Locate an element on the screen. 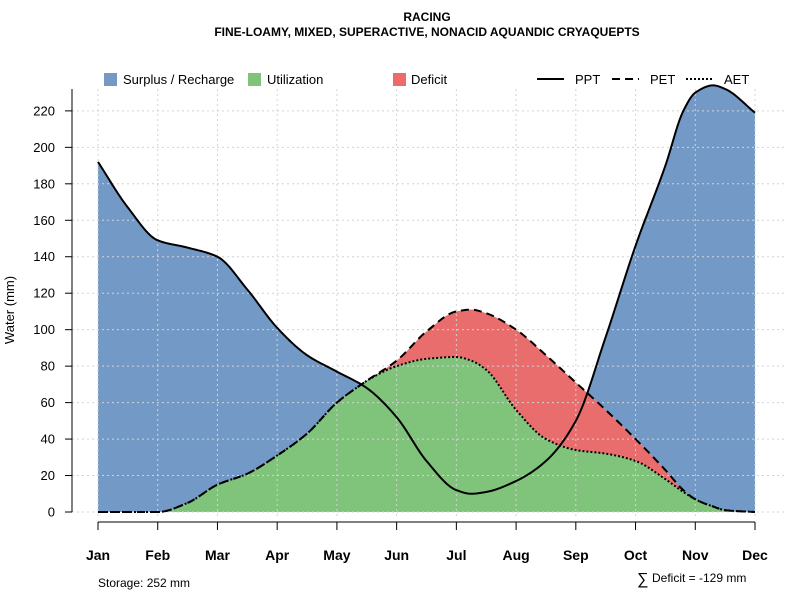 The image size is (800, 600). x-tick-label: Apr is located at coordinates (277, 555).